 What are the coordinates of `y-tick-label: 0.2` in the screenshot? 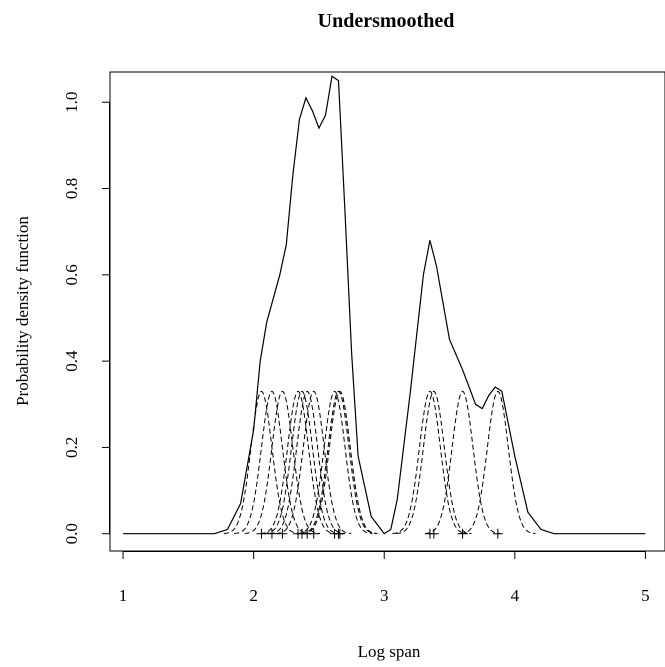 It's located at (71, 447).